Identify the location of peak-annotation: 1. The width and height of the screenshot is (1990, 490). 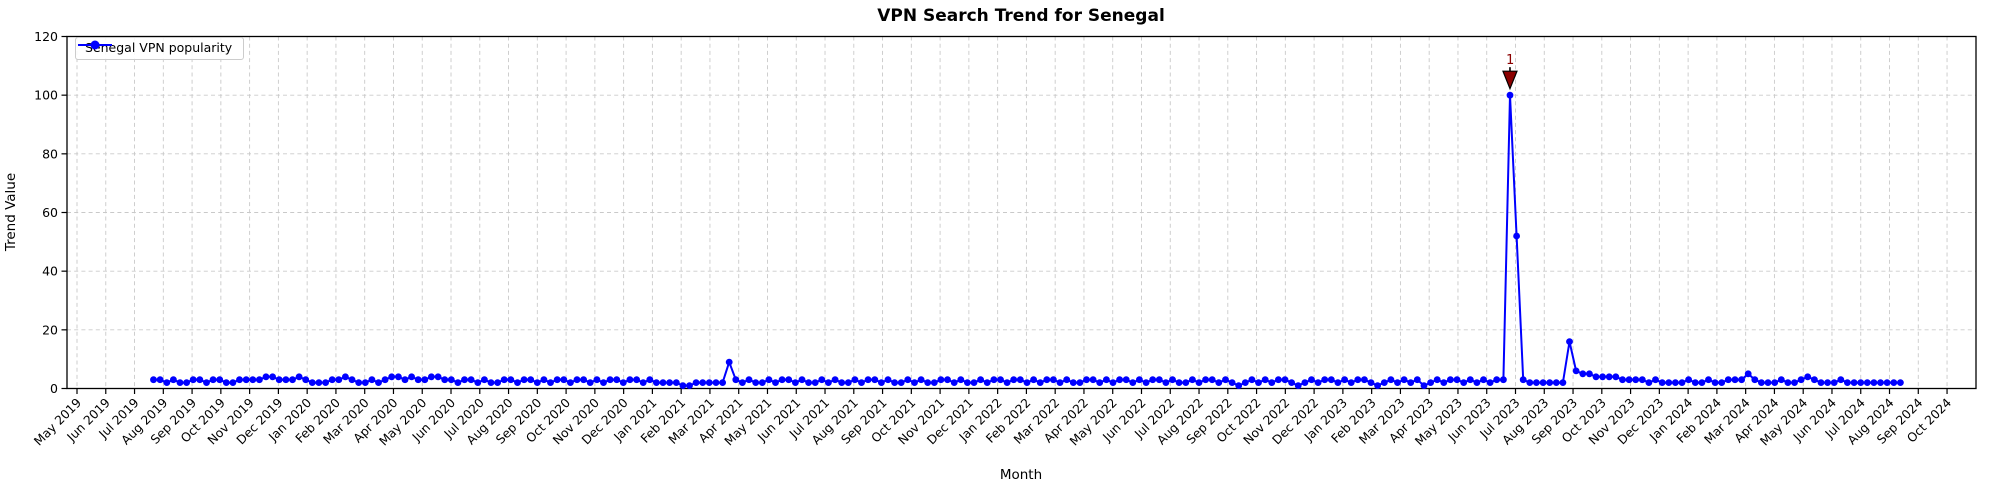
(1510, 71).